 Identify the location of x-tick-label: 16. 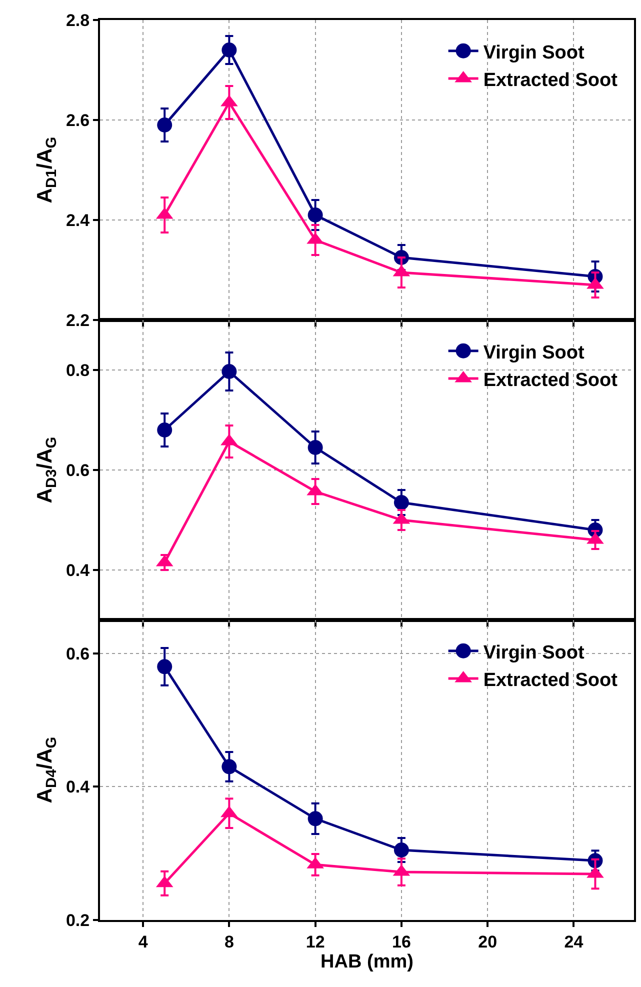
(401, 942).